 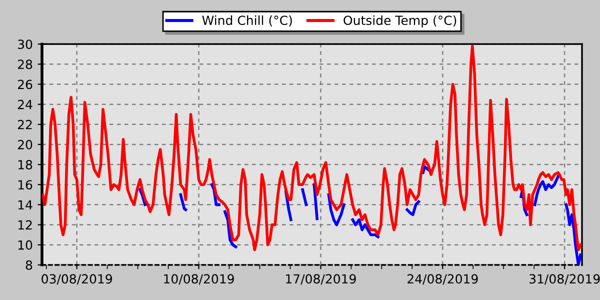 I want to click on y-tick-label: 20, so click(x=25, y=145).